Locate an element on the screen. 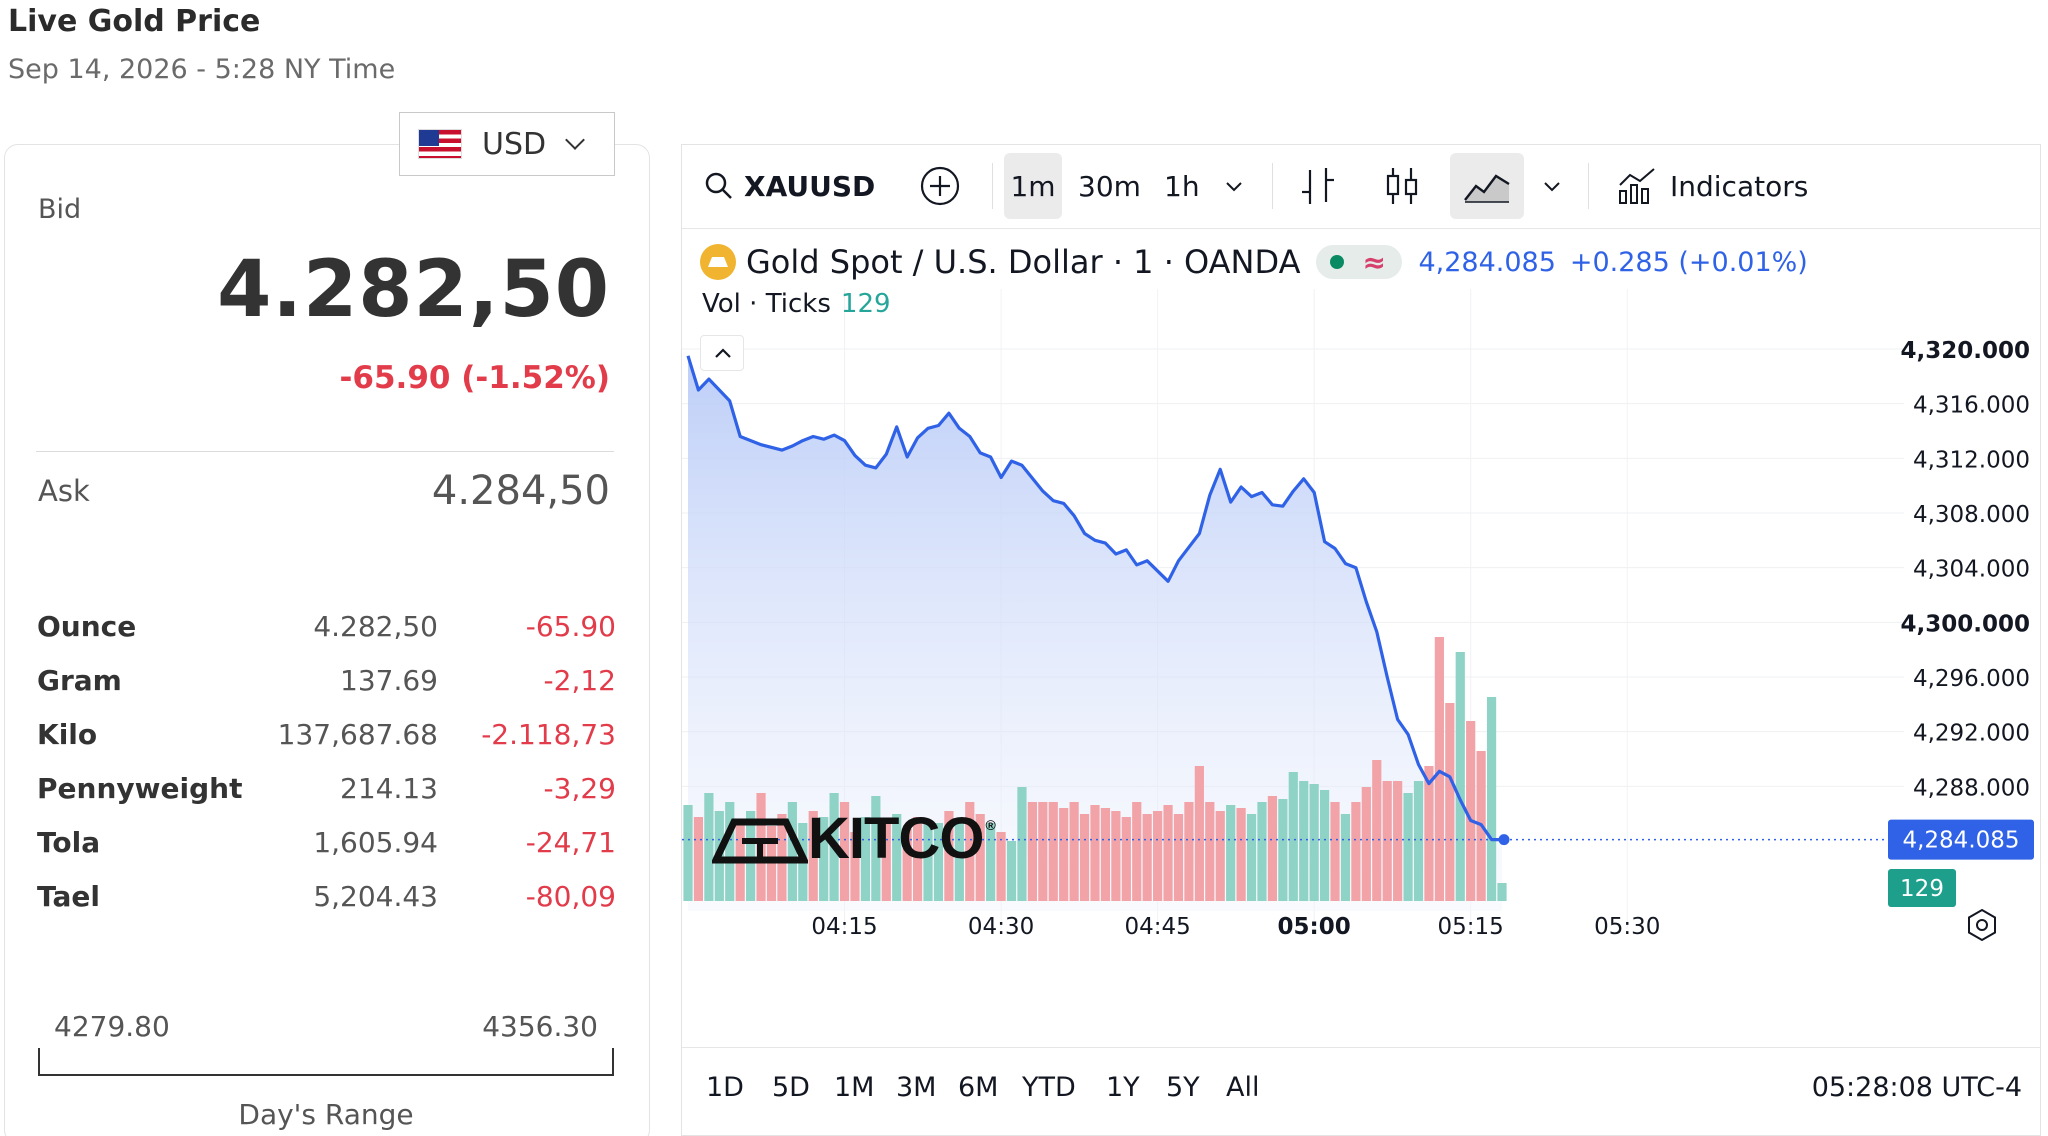 This screenshot has width=2048, height=1136. unit-change: -65.90 is located at coordinates (570, 626).